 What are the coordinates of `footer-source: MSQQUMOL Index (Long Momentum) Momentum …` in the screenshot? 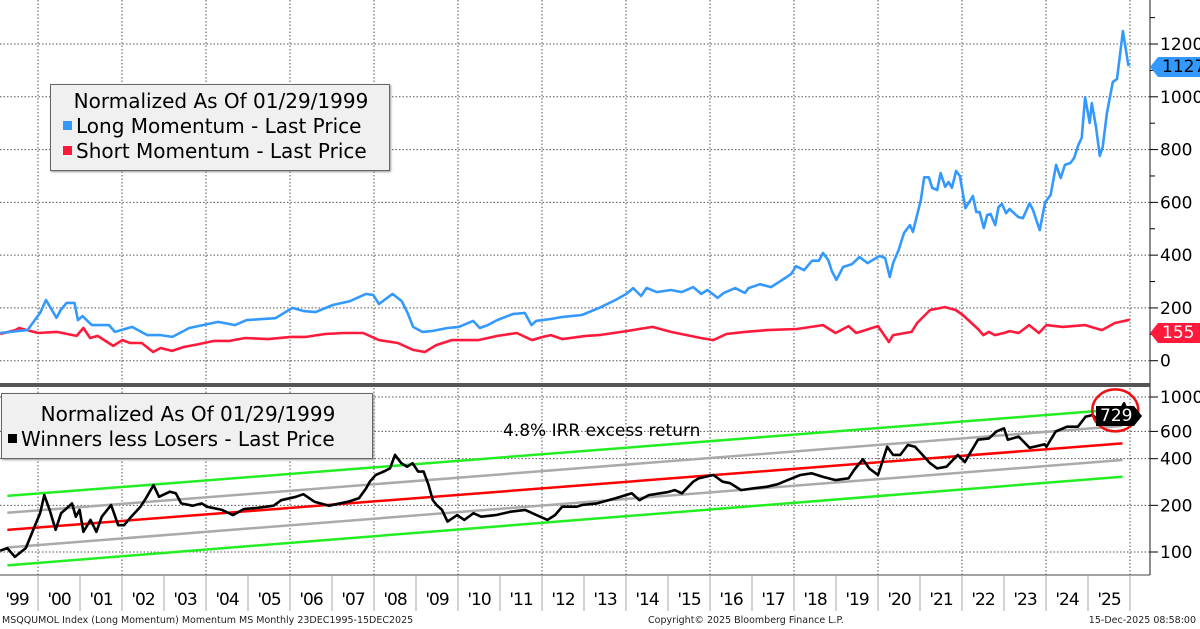 It's located at (208, 620).